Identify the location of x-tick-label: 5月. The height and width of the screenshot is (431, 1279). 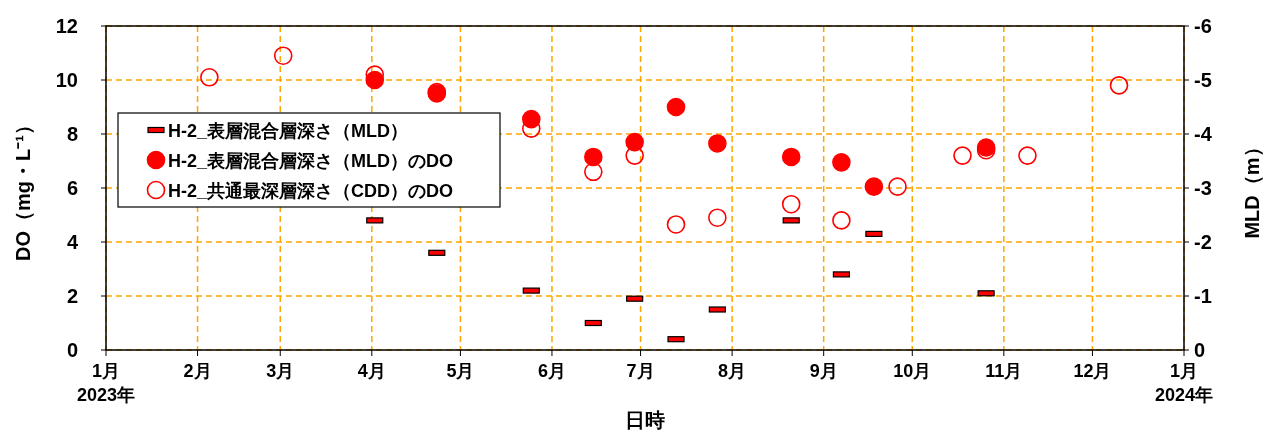
(460, 371).